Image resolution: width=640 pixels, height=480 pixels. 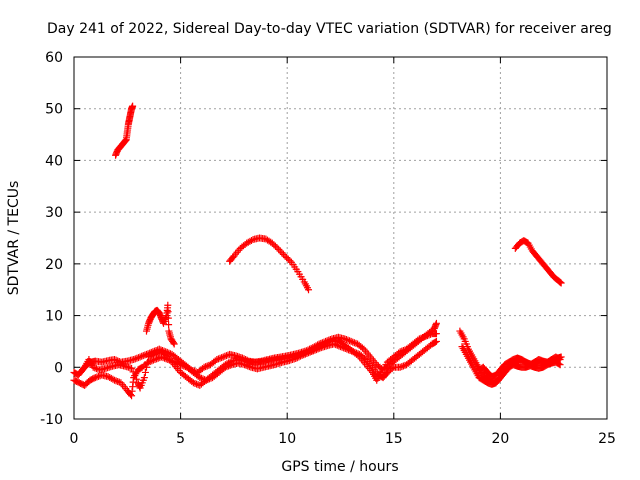 What do you see at coordinates (339, 467) in the screenshot?
I see `x-axis-label: GPS time / hours` at bounding box center [339, 467].